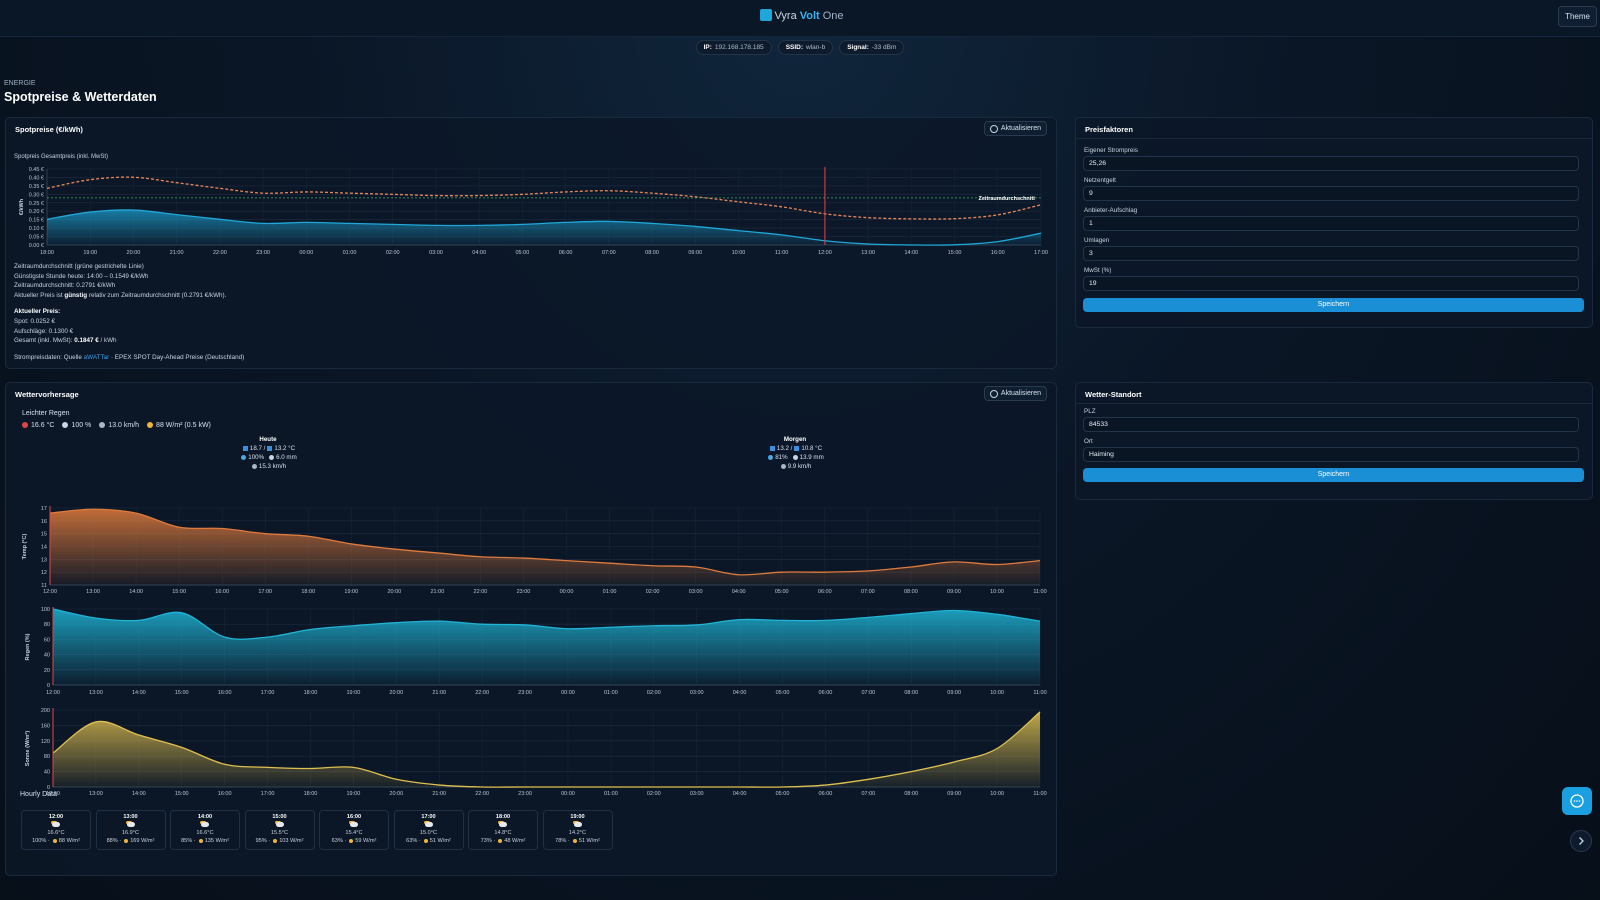 The width and height of the screenshot is (1600, 900). What do you see at coordinates (733, 47) in the screenshot?
I see `status-pill: IP: 192.168.178.185` at bounding box center [733, 47].